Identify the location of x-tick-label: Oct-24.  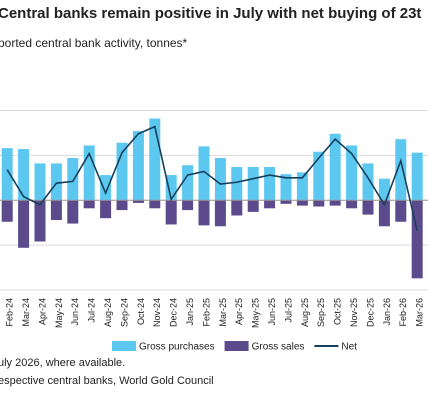
(141, 311).